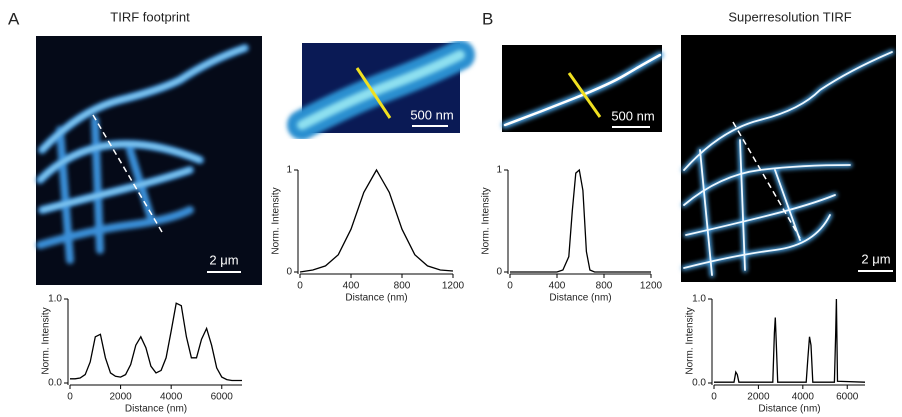 This screenshot has height=417, width=902. Describe the element at coordinates (788, 158) in the screenshot. I see `superres-image: 2 μm` at that location.